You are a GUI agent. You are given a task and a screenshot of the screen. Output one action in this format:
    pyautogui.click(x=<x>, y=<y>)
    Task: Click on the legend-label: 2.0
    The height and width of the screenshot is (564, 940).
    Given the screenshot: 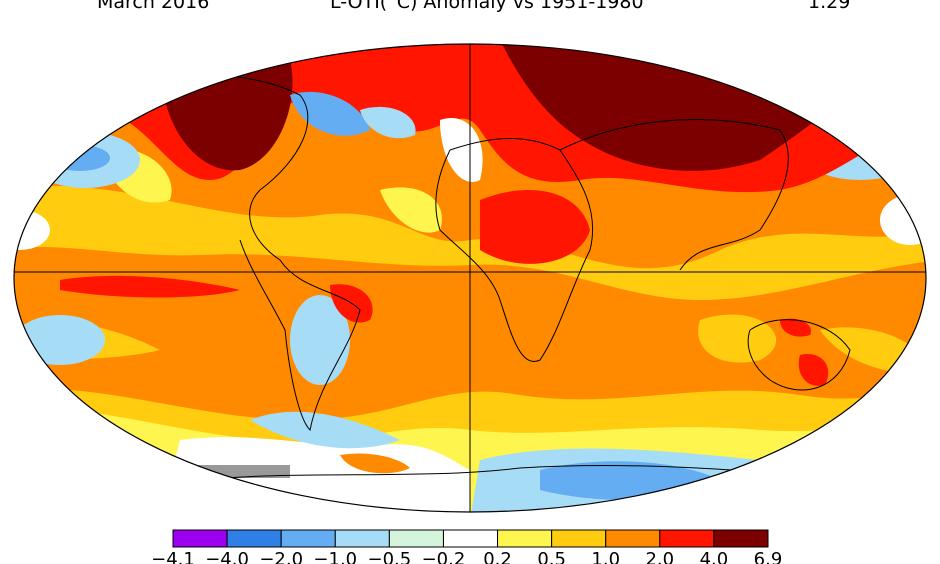 What is the action you would take?
    pyautogui.click(x=659, y=556)
    